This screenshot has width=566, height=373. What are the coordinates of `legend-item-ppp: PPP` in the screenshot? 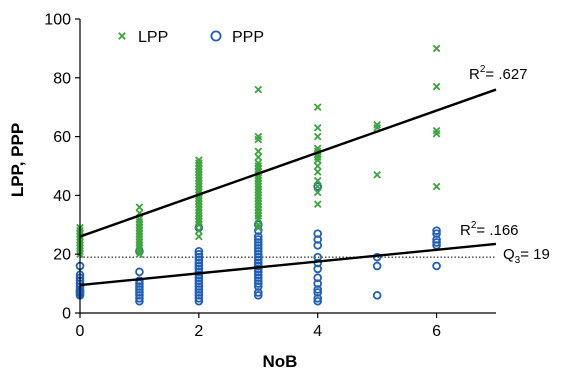 It's located at (237, 37).